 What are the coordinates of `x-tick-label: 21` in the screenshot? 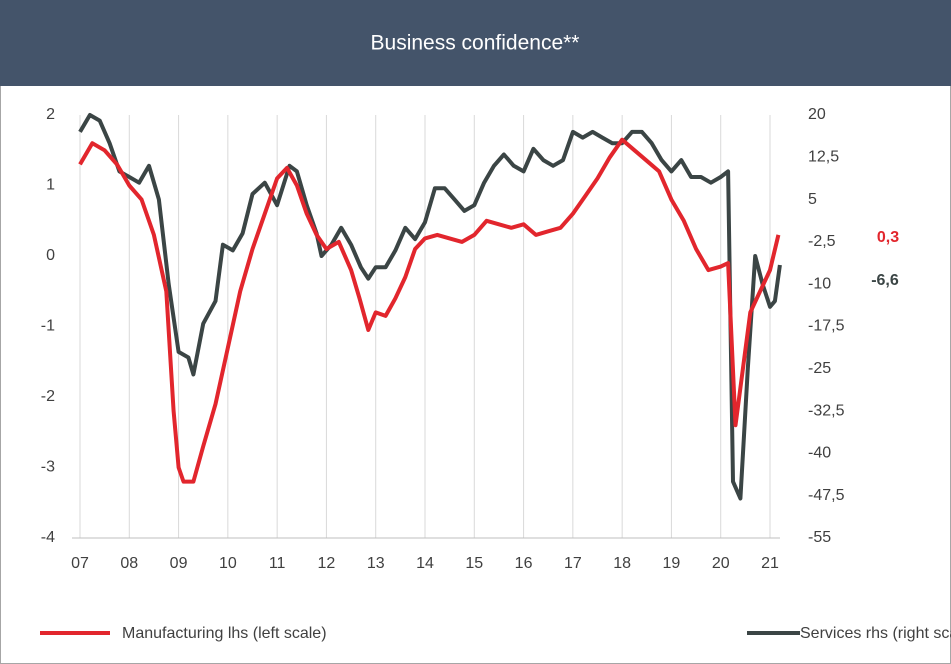 It's located at (770, 563).